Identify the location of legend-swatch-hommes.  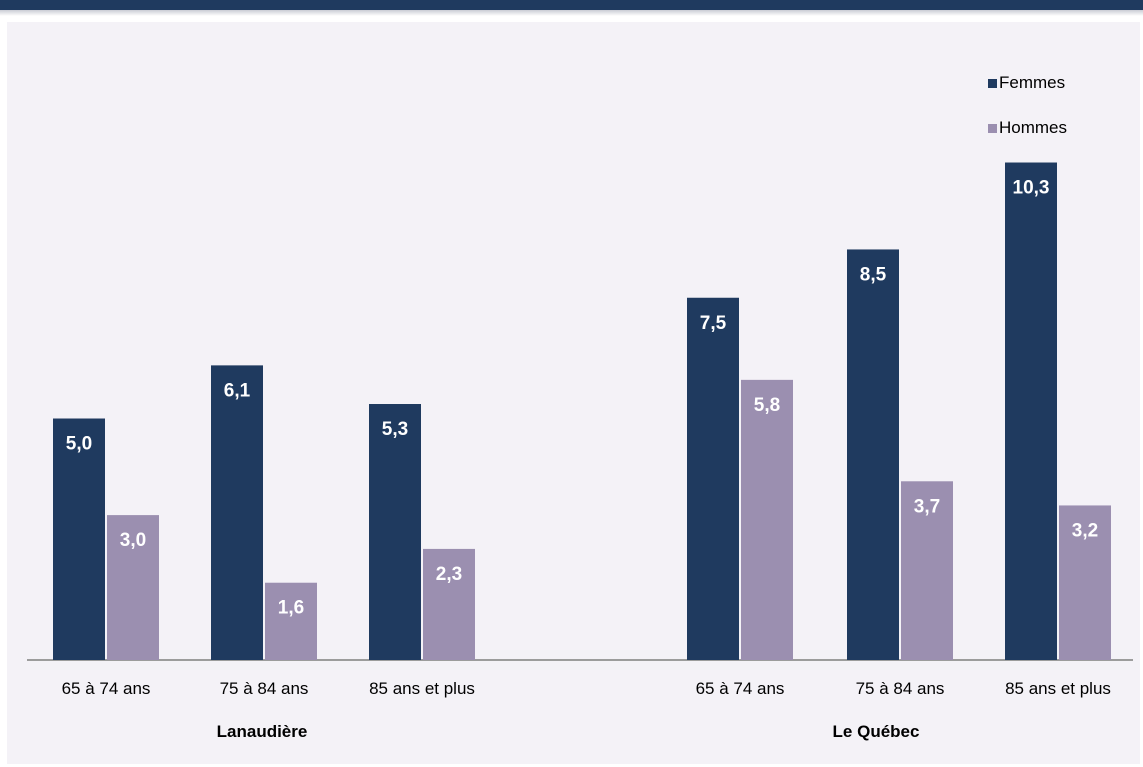
(992, 128).